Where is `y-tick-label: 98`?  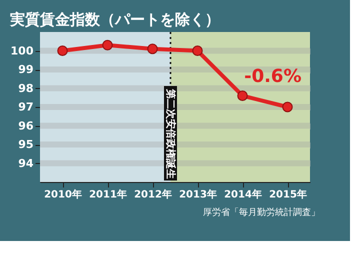
y-tick-label: 98 is located at coordinates (26, 88).